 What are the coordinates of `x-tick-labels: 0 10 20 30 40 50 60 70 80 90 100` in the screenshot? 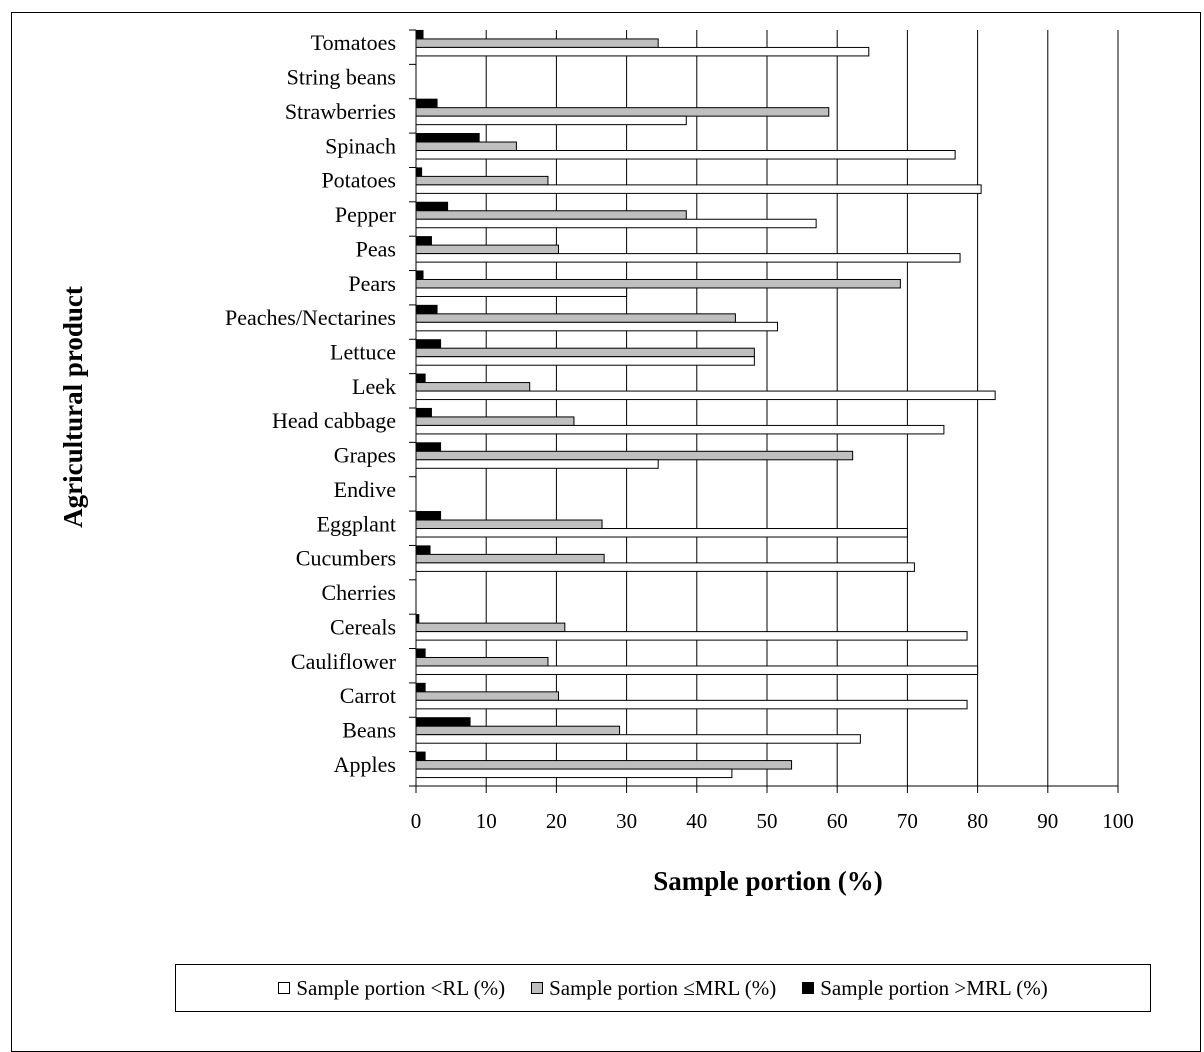 It's located at (772, 821).